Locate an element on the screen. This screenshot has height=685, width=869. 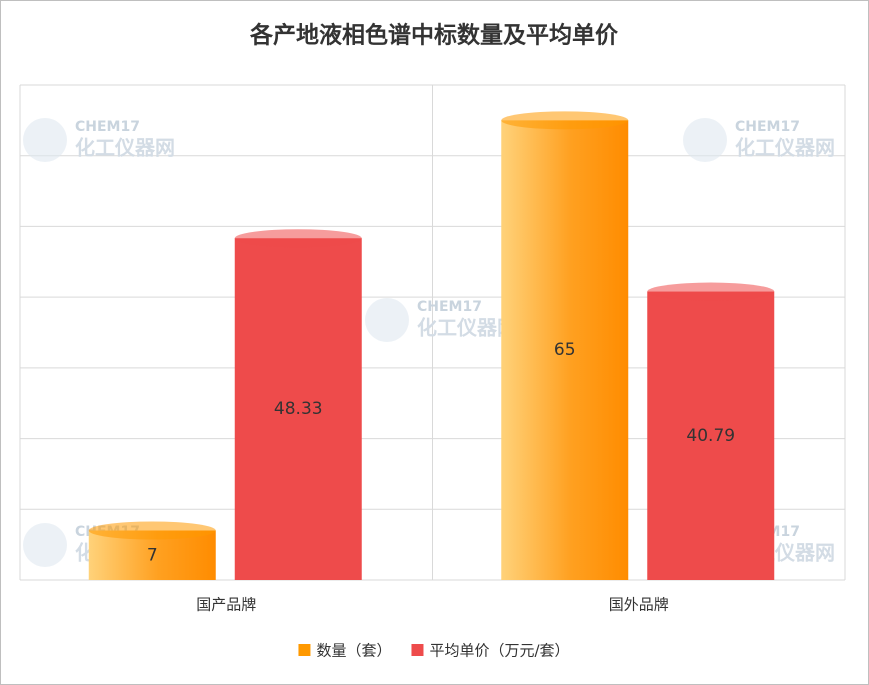
x-tick-label: 国外品牌 is located at coordinates (639, 605).